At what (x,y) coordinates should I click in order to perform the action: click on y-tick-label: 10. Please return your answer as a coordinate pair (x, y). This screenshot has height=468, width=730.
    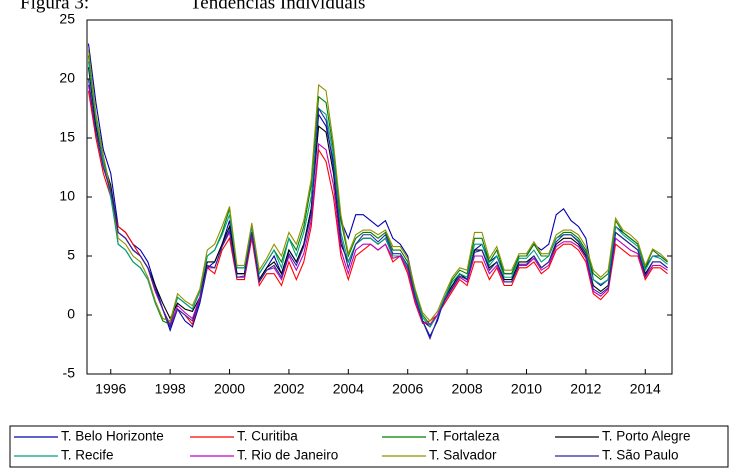
    Looking at the image, I should click on (67, 196).